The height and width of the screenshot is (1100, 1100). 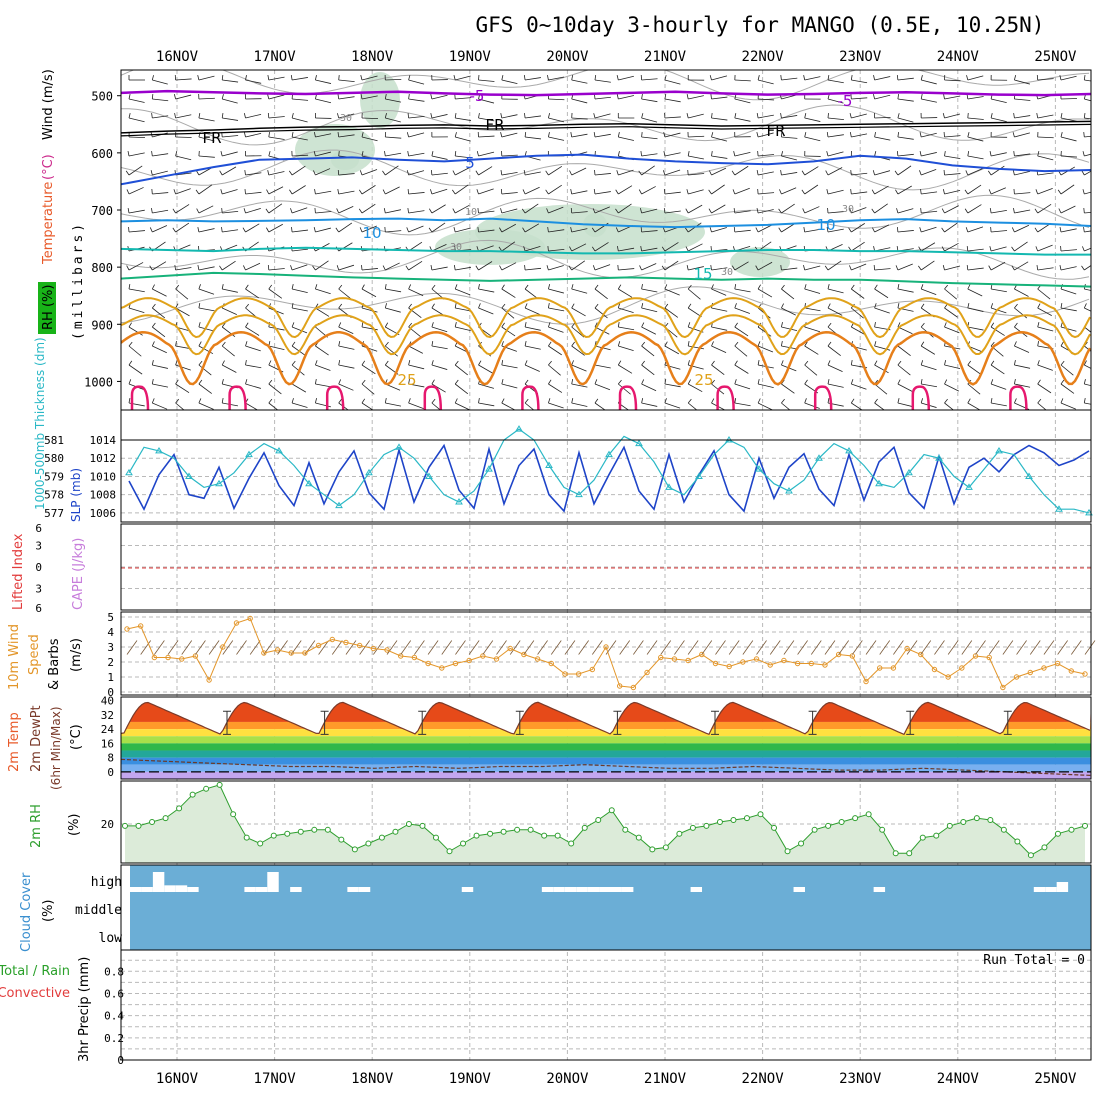 What do you see at coordinates (605, 718) in the screenshot?
I see `temperature-line` at bounding box center [605, 718].